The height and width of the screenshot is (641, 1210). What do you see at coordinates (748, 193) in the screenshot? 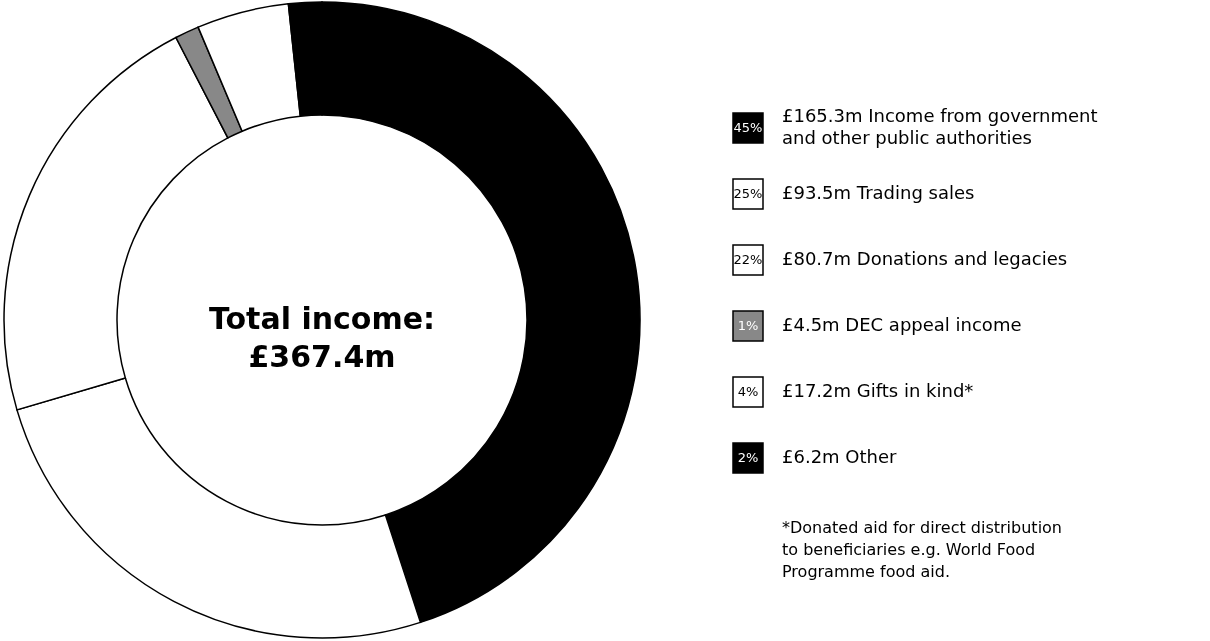
I see `text: 25%` at bounding box center [748, 193].